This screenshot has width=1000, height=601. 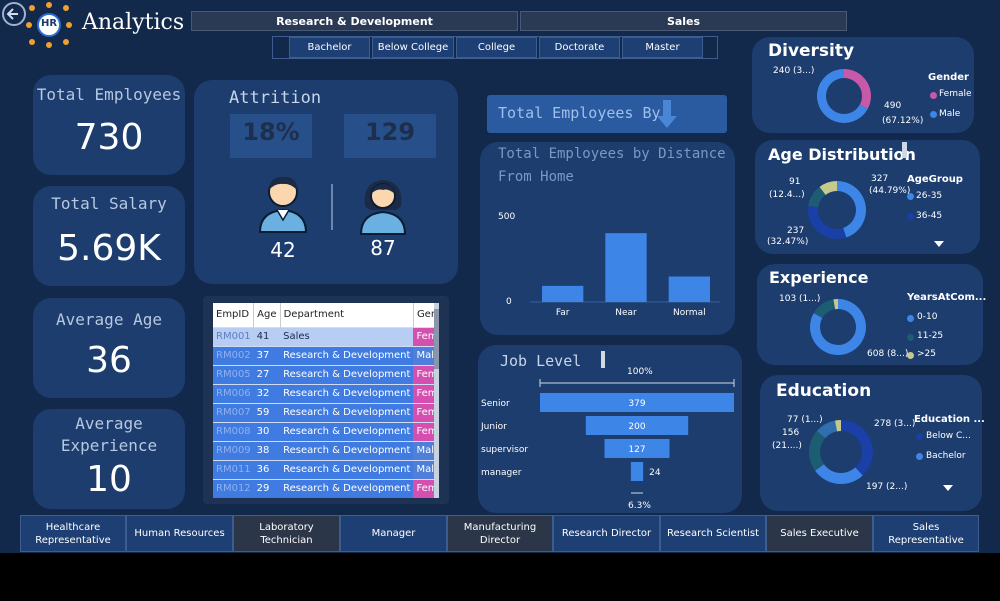 What do you see at coordinates (393, 533) in the screenshot?
I see `job-role-manager: Manager` at bounding box center [393, 533].